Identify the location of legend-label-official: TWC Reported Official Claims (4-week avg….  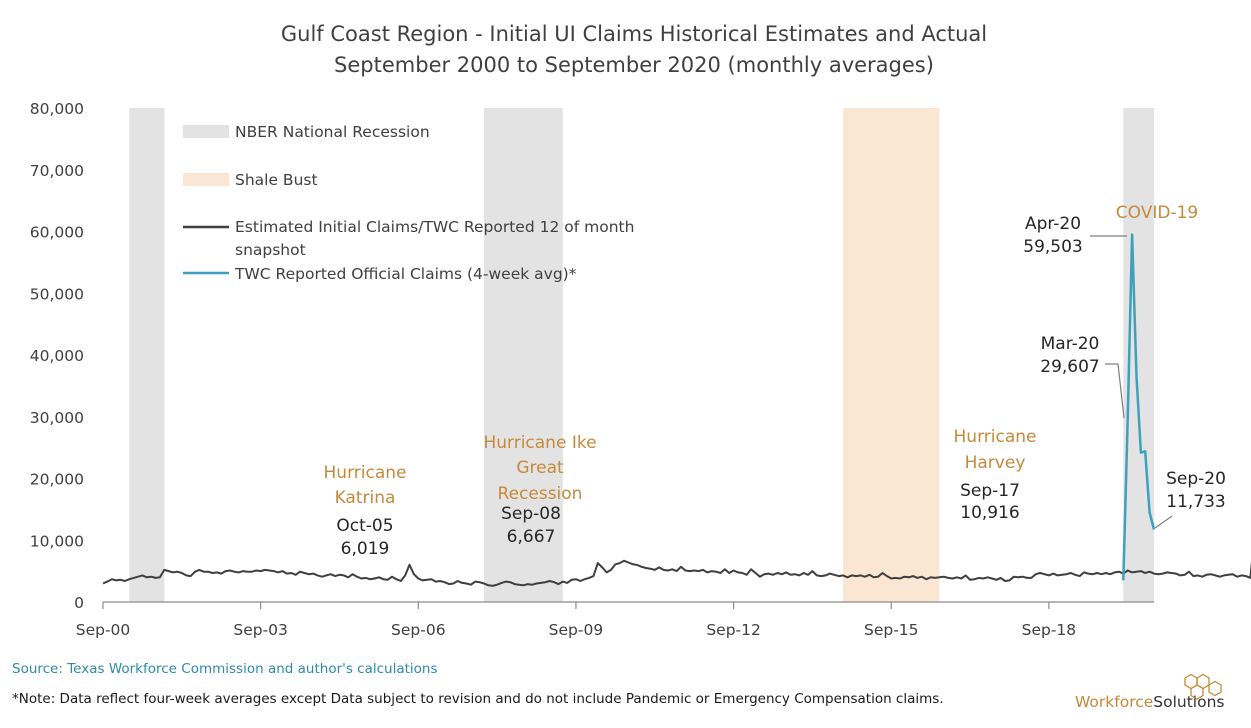
(405, 274).